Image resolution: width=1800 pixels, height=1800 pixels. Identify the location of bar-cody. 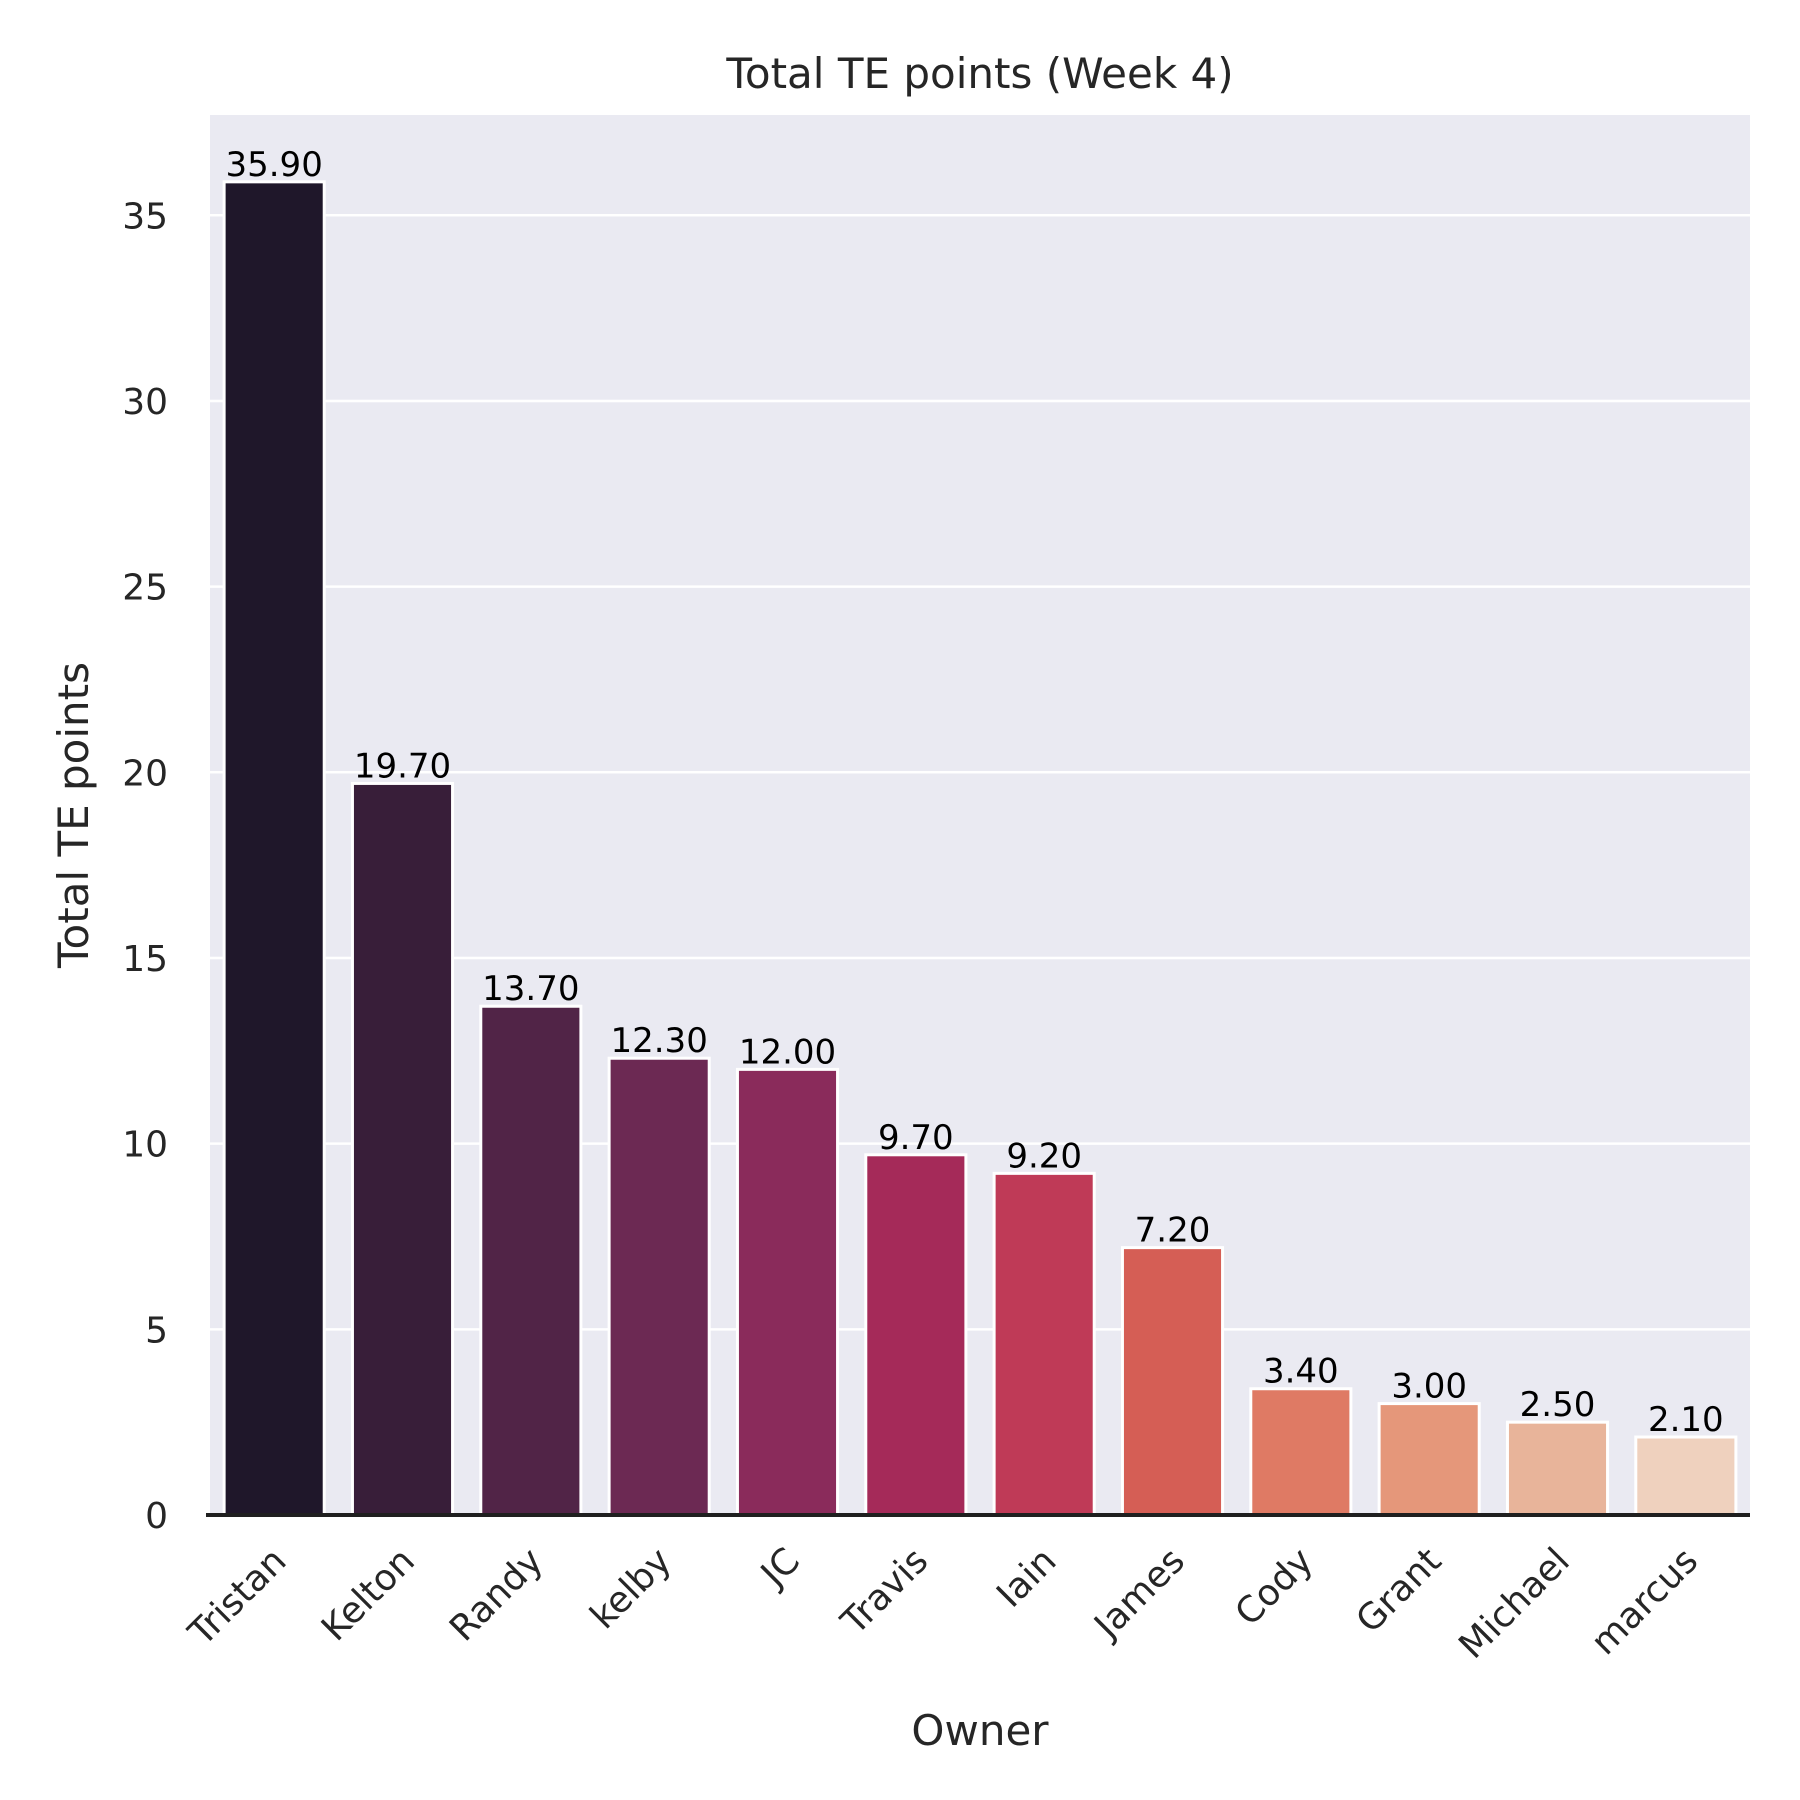
(1301, 1452).